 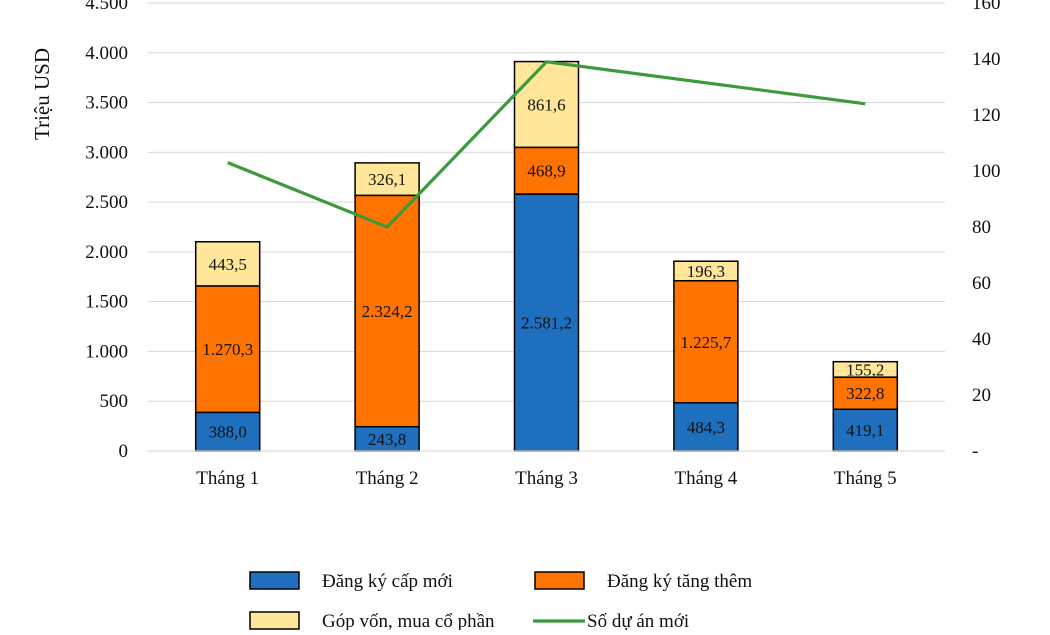 What do you see at coordinates (106, 202) in the screenshot?
I see `y-tick-label: 2.500` at bounding box center [106, 202].